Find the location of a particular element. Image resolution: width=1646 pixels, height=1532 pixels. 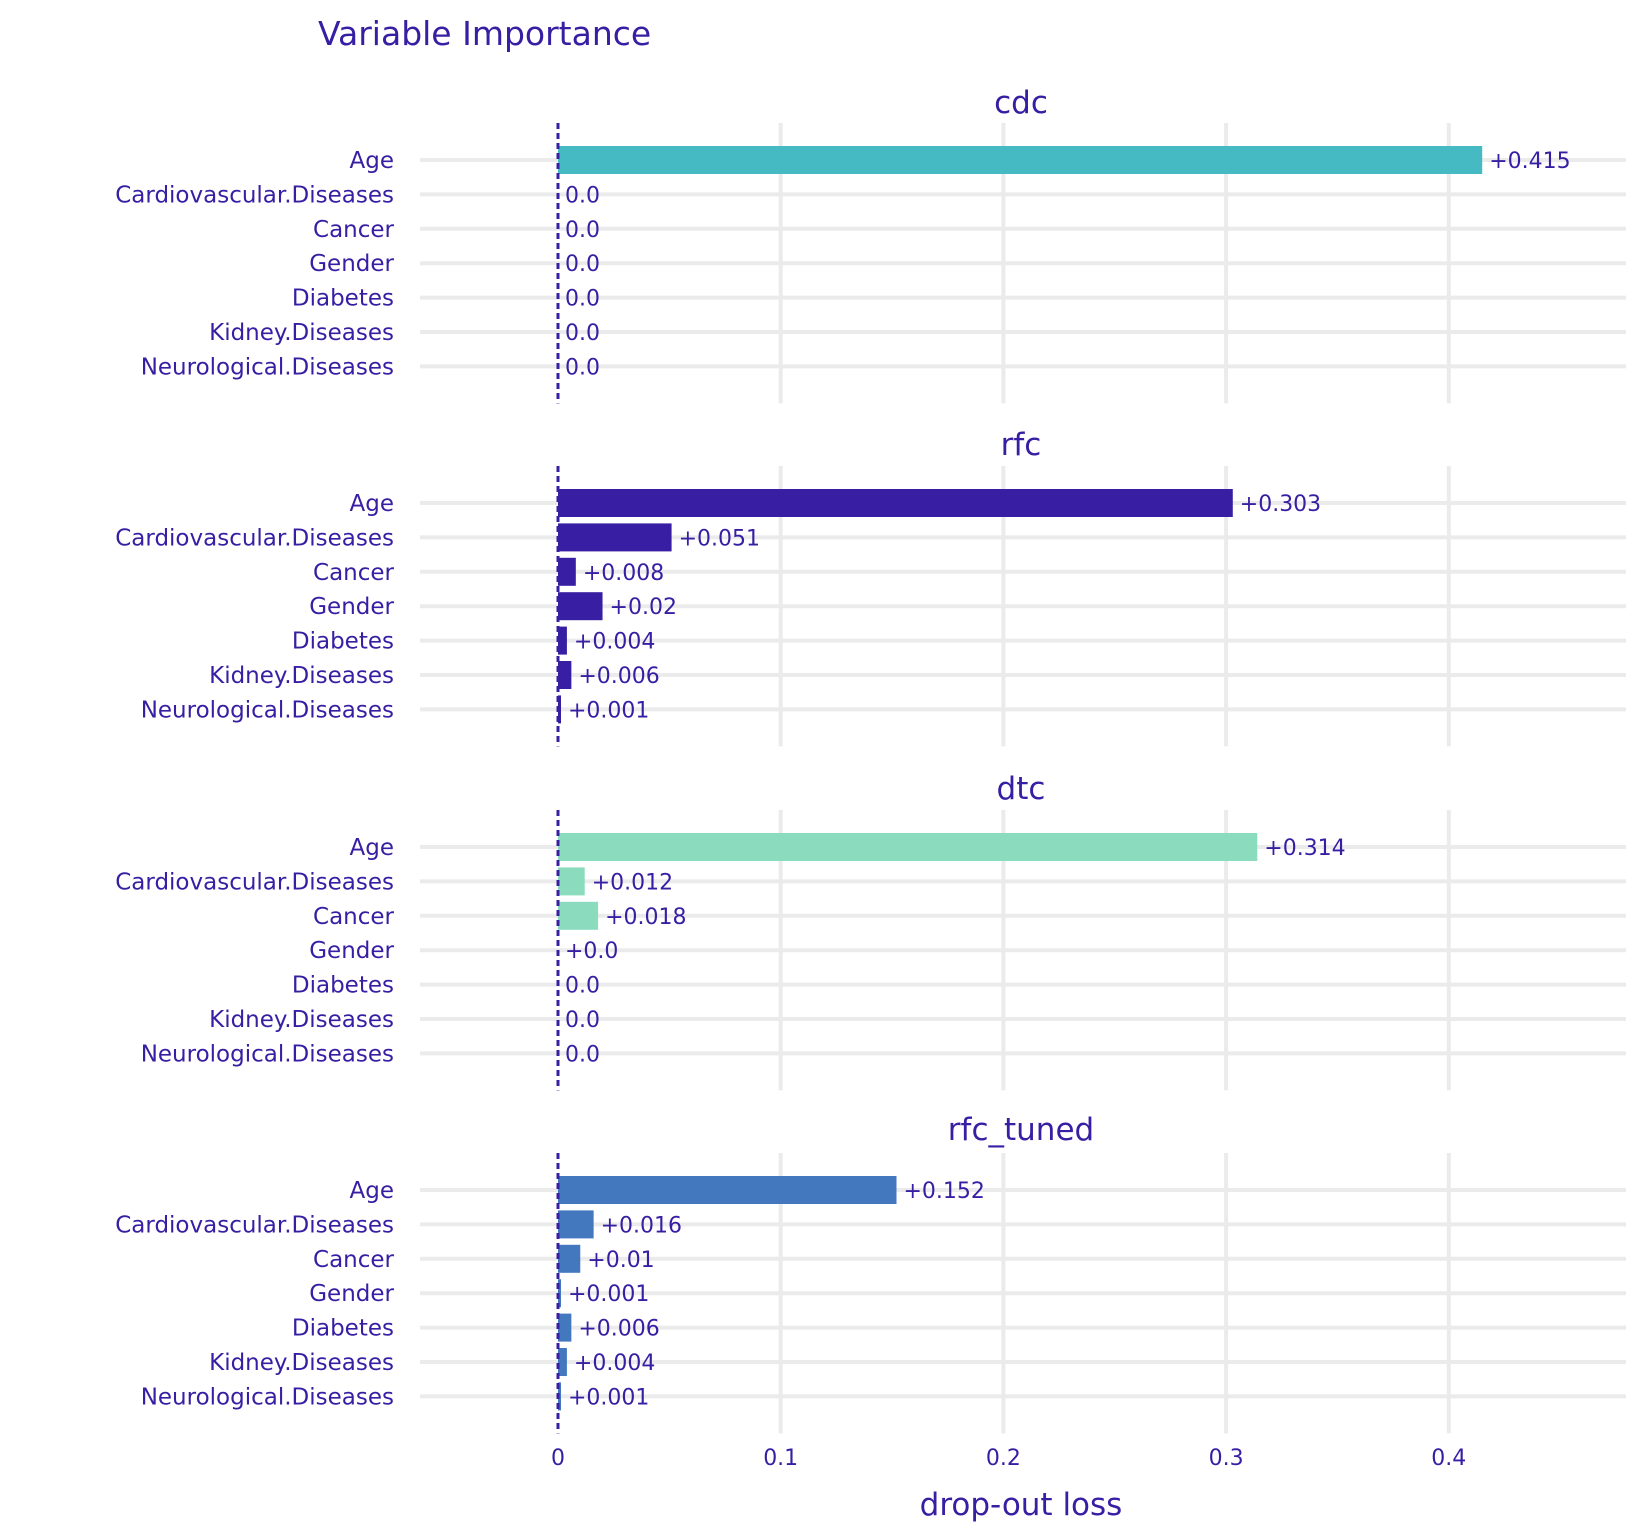

value-label: +0.012 is located at coordinates (632, 882).